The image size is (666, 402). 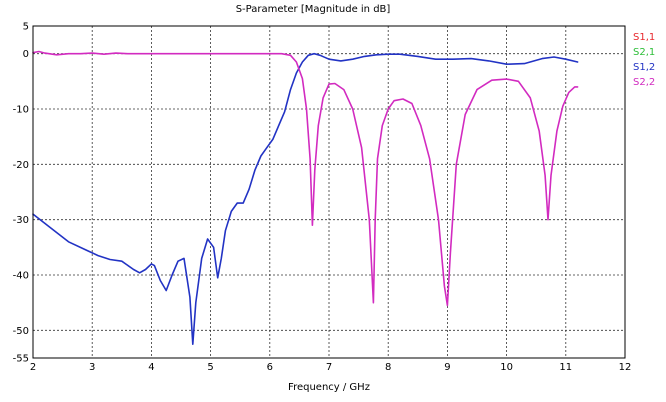 What do you see at coordinates (21, 110) in the screenshot?
I see `y-tick-label: -10` at bounding box center [21, 110].